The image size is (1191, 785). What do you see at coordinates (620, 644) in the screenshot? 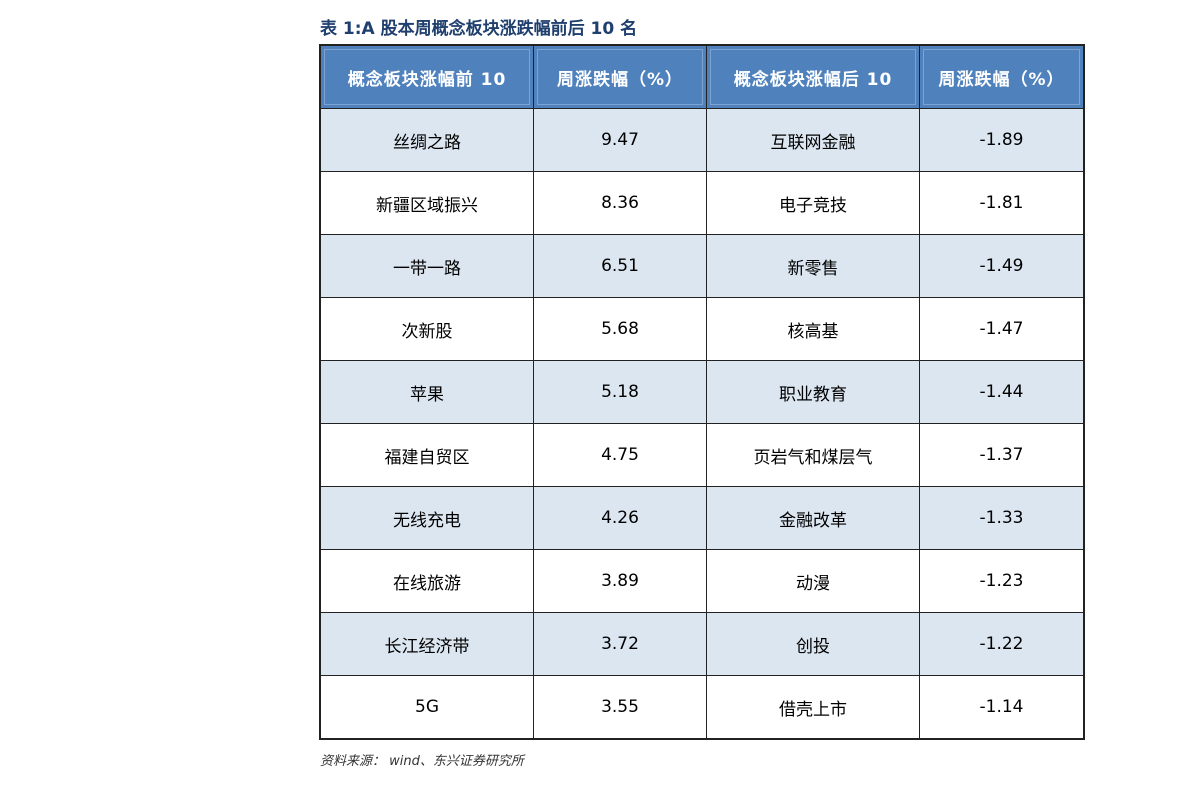
I see `cell-top-change: 3.72` at bounding box center [620, 644].